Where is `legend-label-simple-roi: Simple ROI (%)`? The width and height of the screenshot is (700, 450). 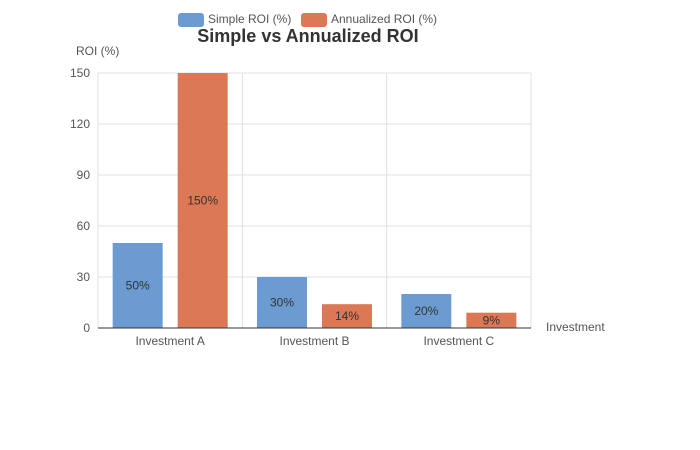
legend-label-simple-roi: Simple ROI (%) is located at coordinates (249, 19).